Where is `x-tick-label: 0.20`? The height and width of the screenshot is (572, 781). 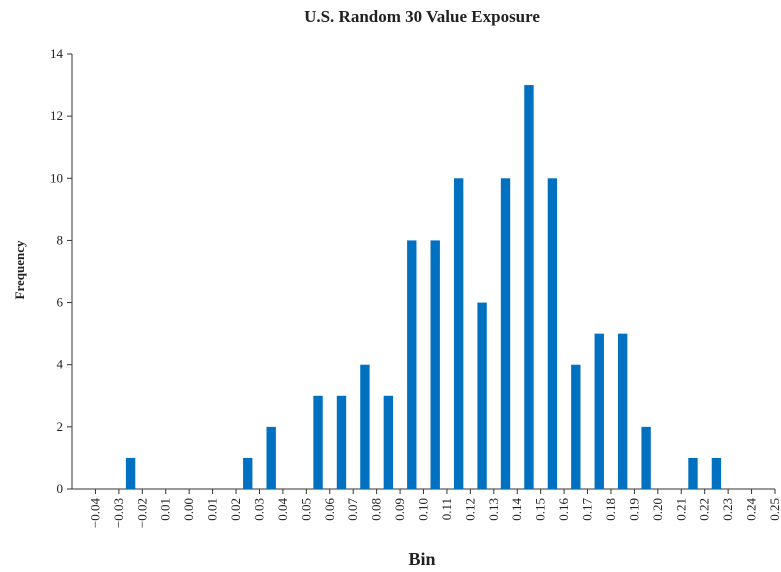 x-tick-label: 0.20 is located at coordinates (657, 509).